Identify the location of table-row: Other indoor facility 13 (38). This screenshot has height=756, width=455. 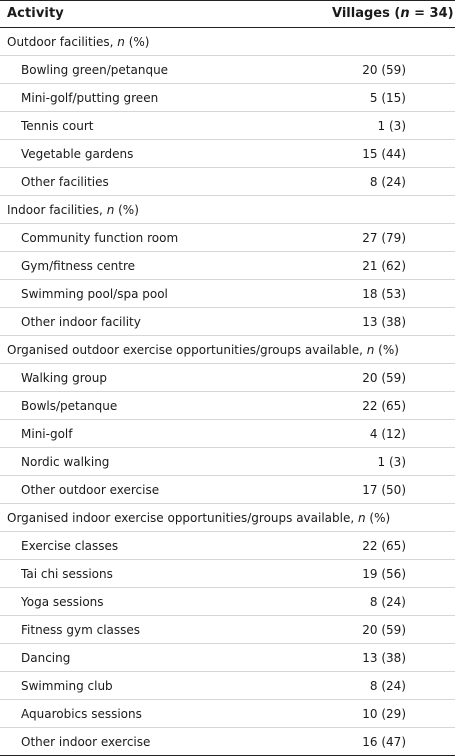
(227, 322).